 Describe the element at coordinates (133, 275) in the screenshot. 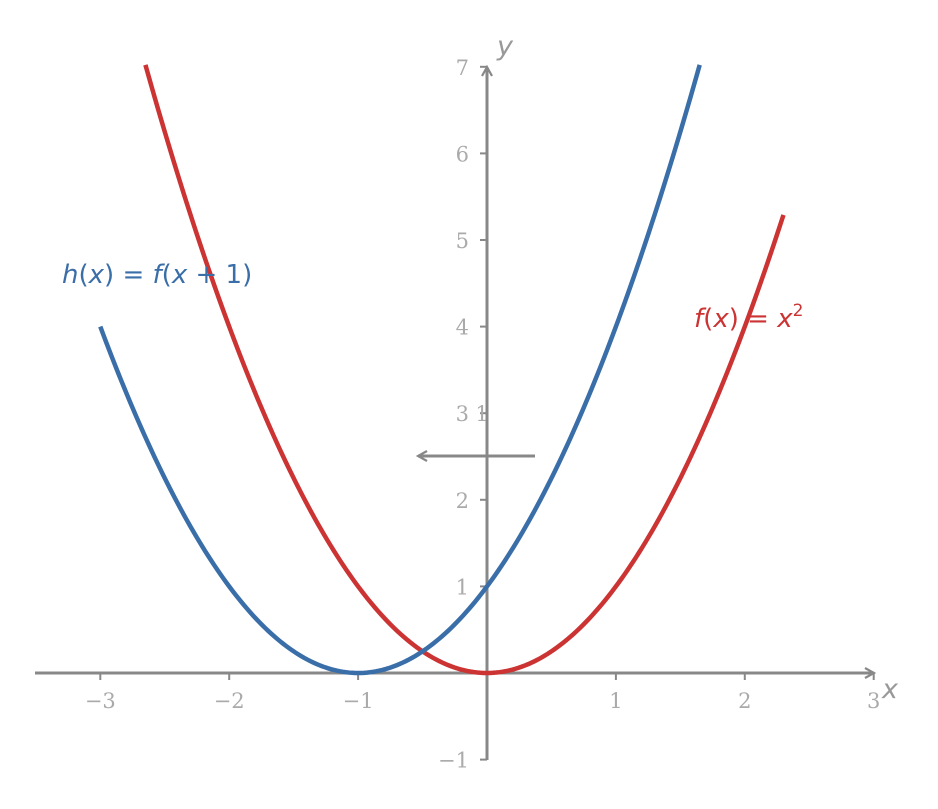

I see `h-label-eq: =` at that location.